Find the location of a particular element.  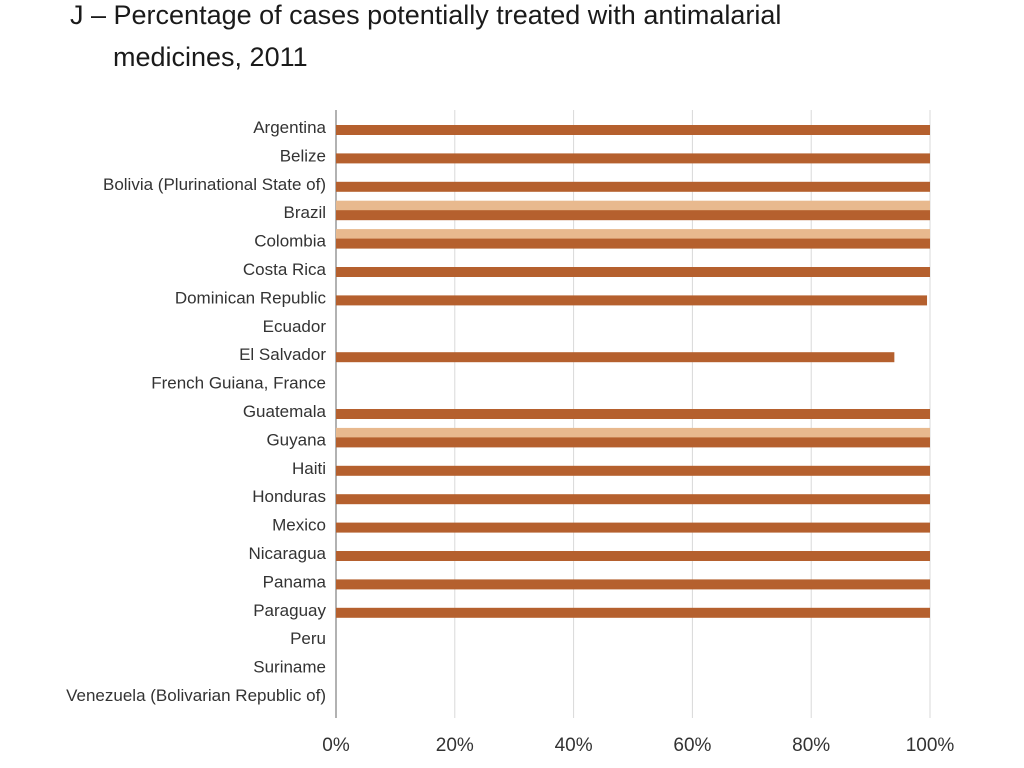

category-label: El Salvador is located at coordinates (282, 354).